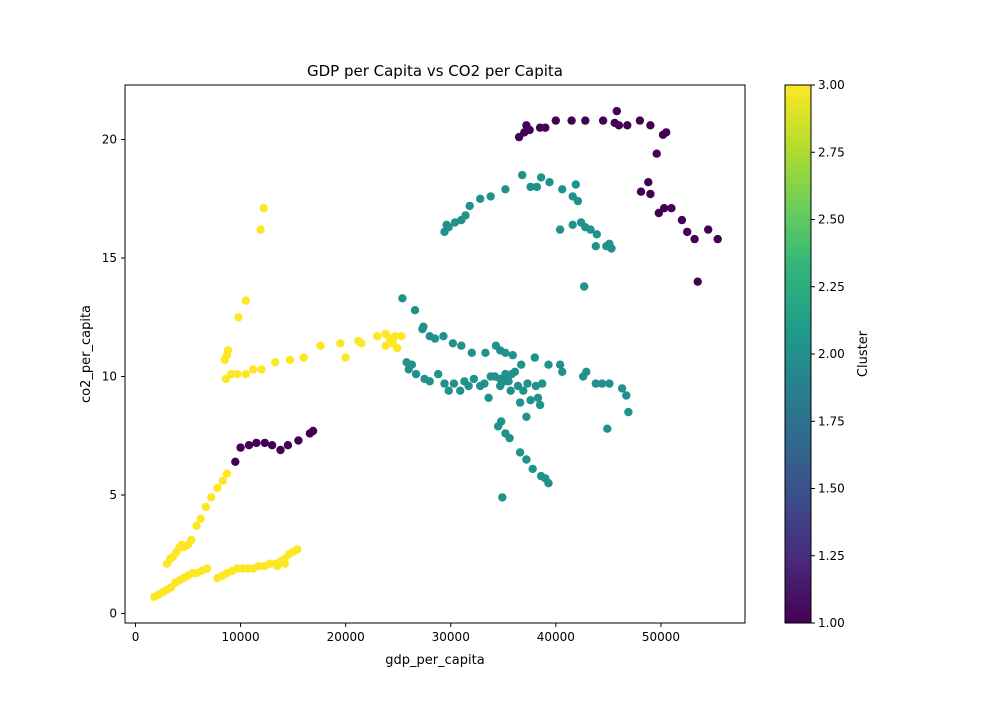 This screenshot has width=1000, height=705. Describe the element at coordinates (831, 556) in the screenshot. I see `colorbar-tick-label: 1.25` at that location.